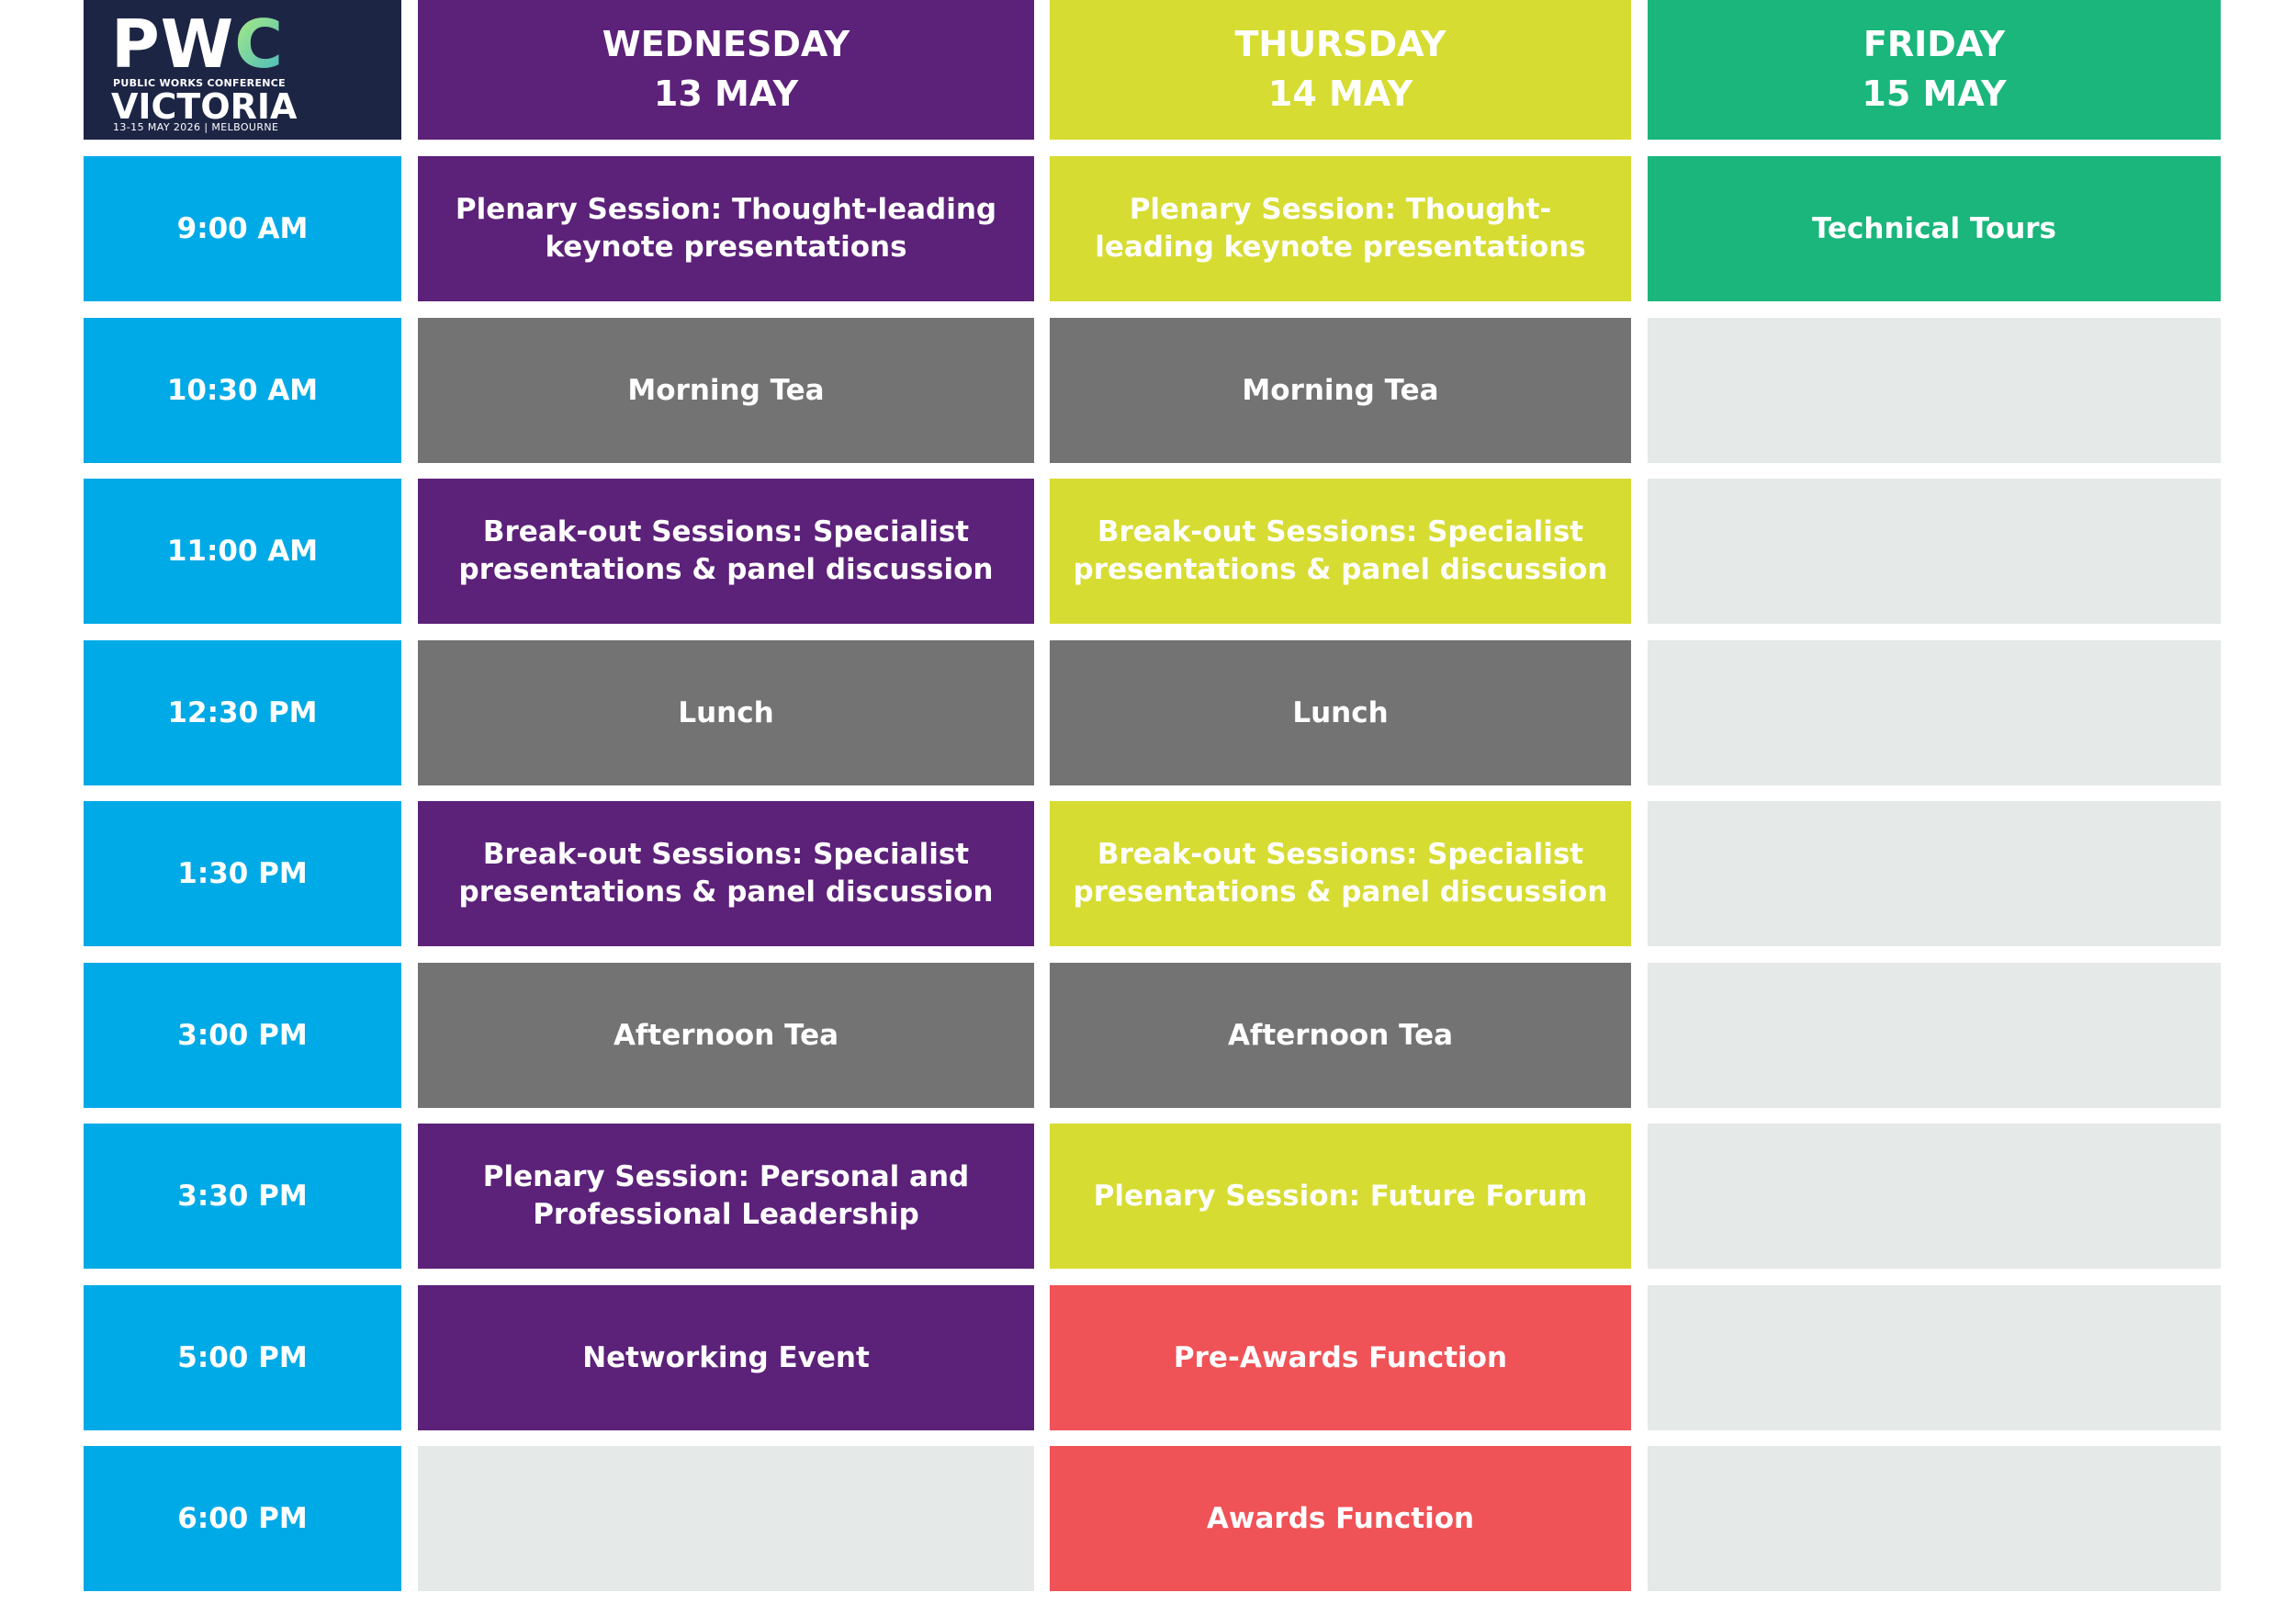 The image size is (2296, 1604). I want to click on time-slot-label: 9:00 AM, so click(243, 228).